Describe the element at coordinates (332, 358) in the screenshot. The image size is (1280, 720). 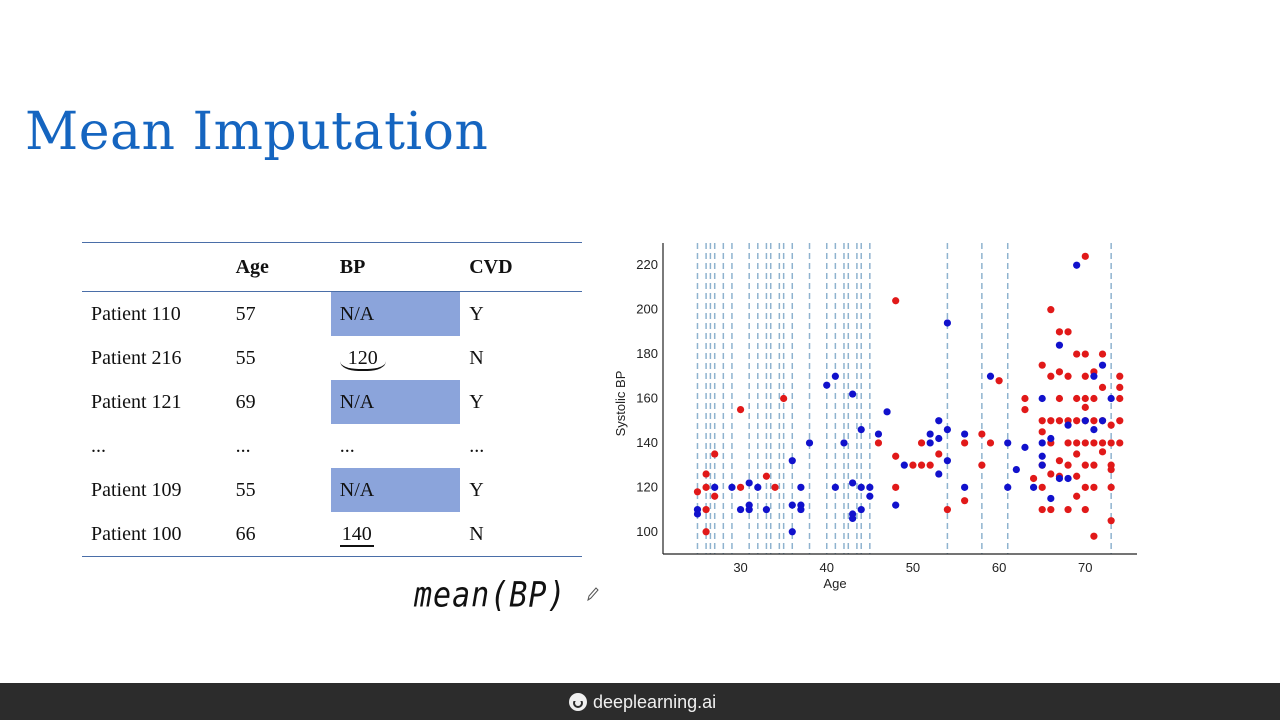
I see `table-row: Patient 216 55 120 N` at that location.